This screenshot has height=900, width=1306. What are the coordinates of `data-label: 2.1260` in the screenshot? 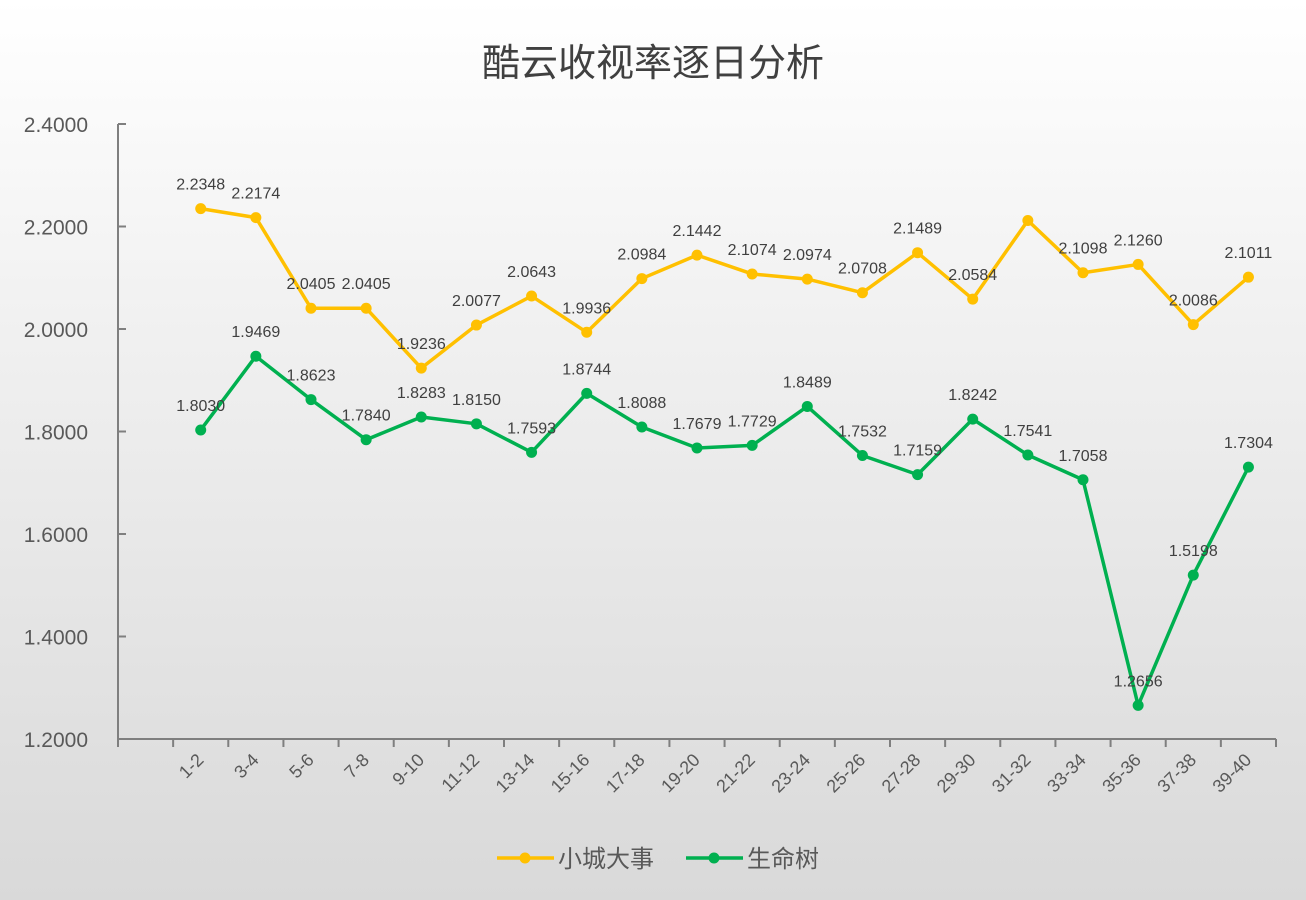 It's located at (1138, 240).